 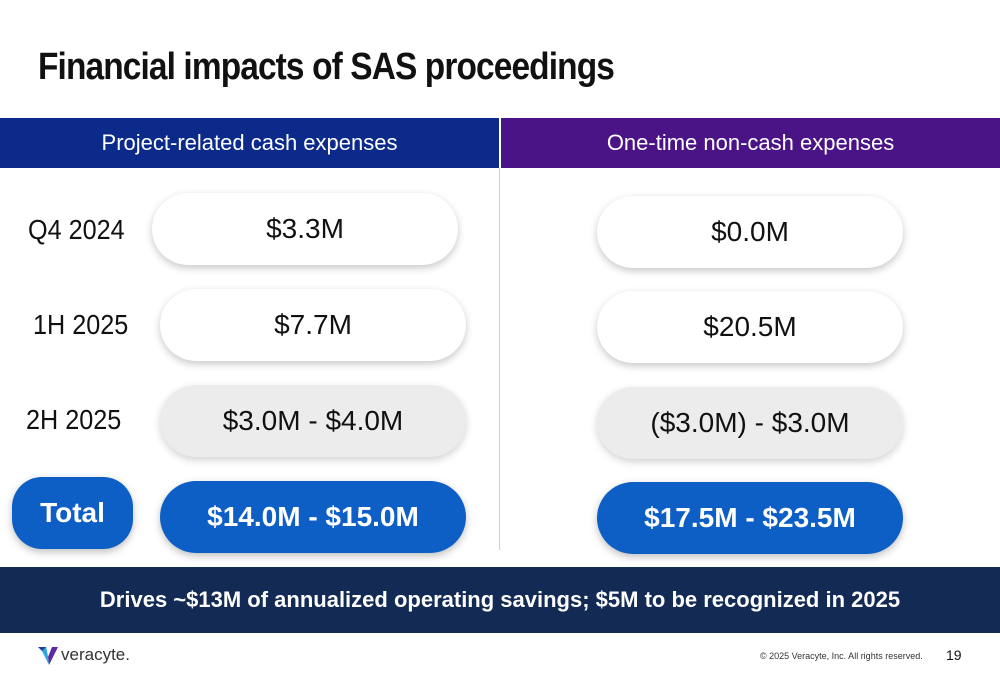 What do you see at coordinates (499, 359) in the screenshot?
I see `column-divider` at bounding box center [499, 359].